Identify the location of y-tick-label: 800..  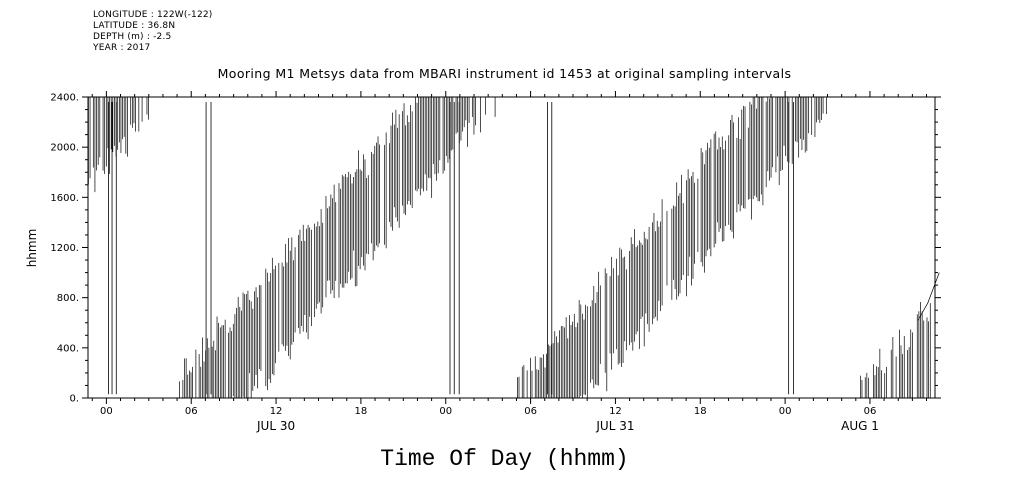
(68, 298).